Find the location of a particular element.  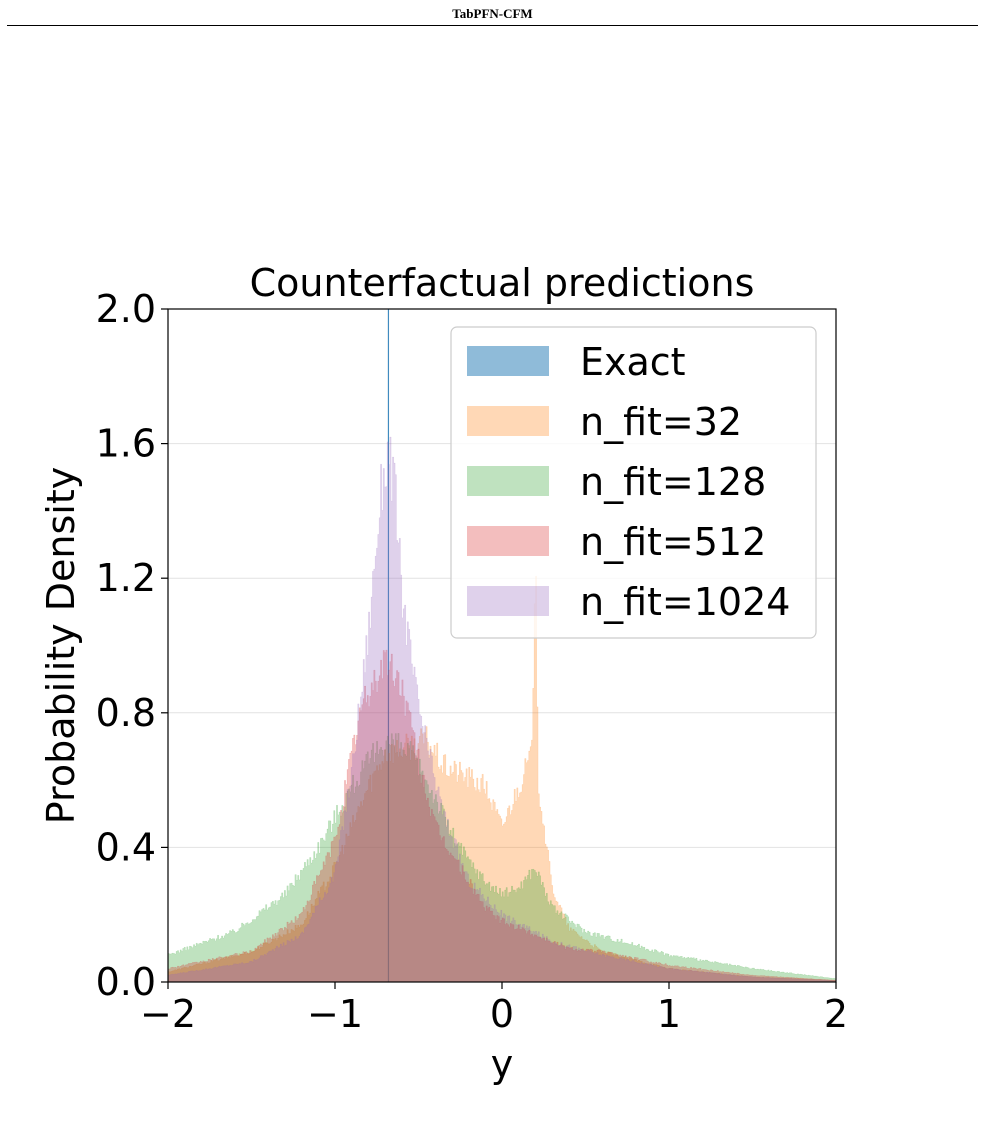

y-tick-label: 0.4 is located at coordinates (126, 847).